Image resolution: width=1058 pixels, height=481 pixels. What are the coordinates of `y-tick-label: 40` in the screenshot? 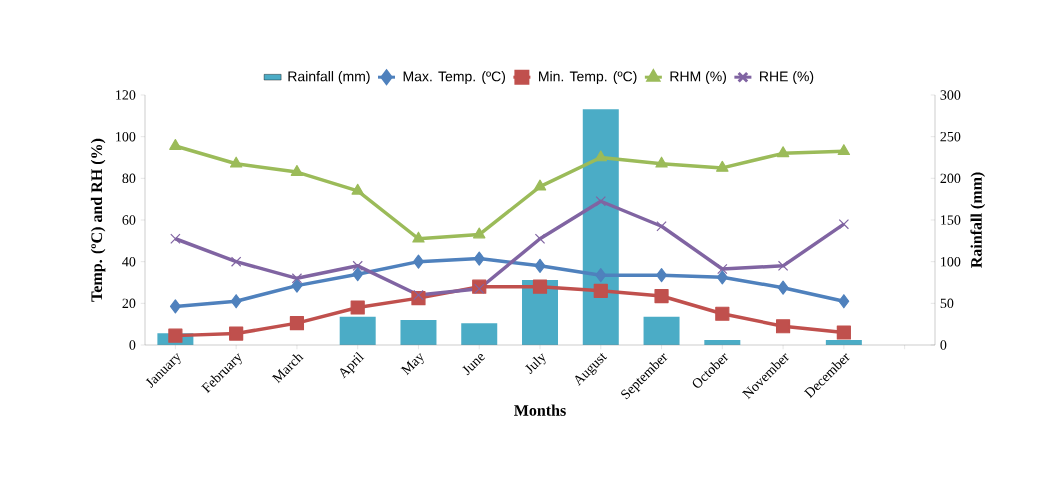 It's located at (129, 261).